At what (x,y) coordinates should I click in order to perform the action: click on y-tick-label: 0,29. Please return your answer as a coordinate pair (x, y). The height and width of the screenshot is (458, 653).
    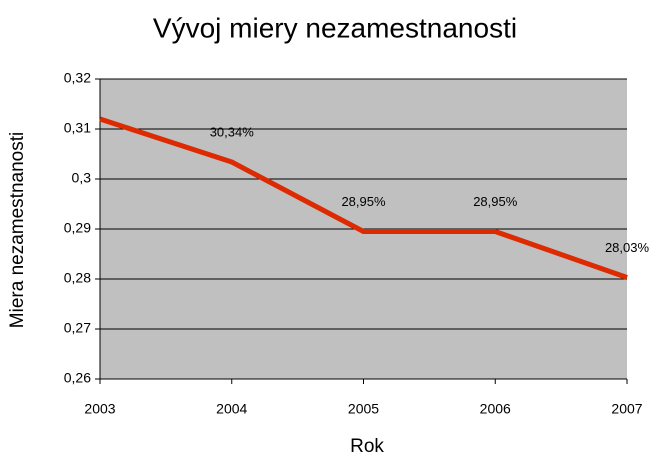
    Looking at the image, I should click on (77, 228).